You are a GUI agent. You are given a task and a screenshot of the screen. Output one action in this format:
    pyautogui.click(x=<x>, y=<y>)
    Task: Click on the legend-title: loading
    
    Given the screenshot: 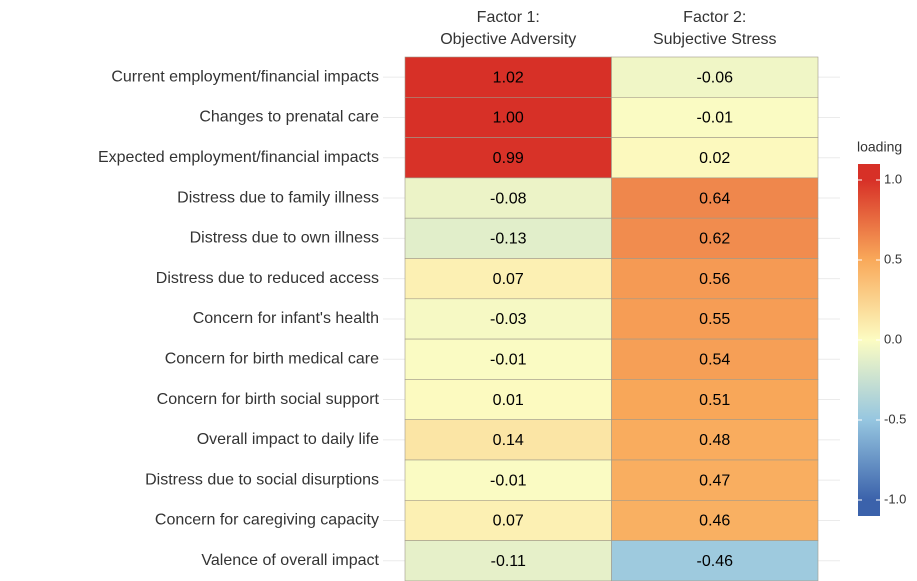 What is the action you would take?
    pyautogui.click(x=879, y=147)
    